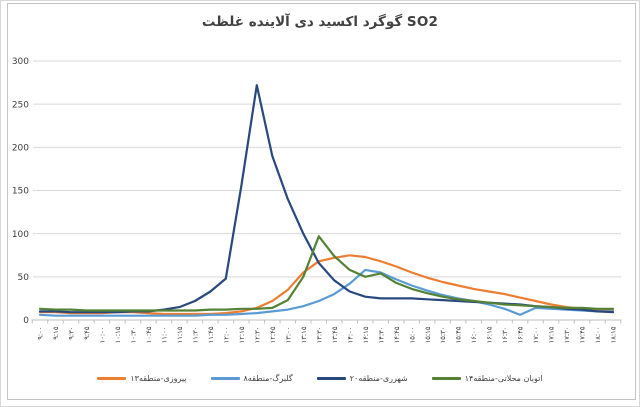  I want to click on x-axis-tick-label: ۱۶:۴۵, so click(521, 334).